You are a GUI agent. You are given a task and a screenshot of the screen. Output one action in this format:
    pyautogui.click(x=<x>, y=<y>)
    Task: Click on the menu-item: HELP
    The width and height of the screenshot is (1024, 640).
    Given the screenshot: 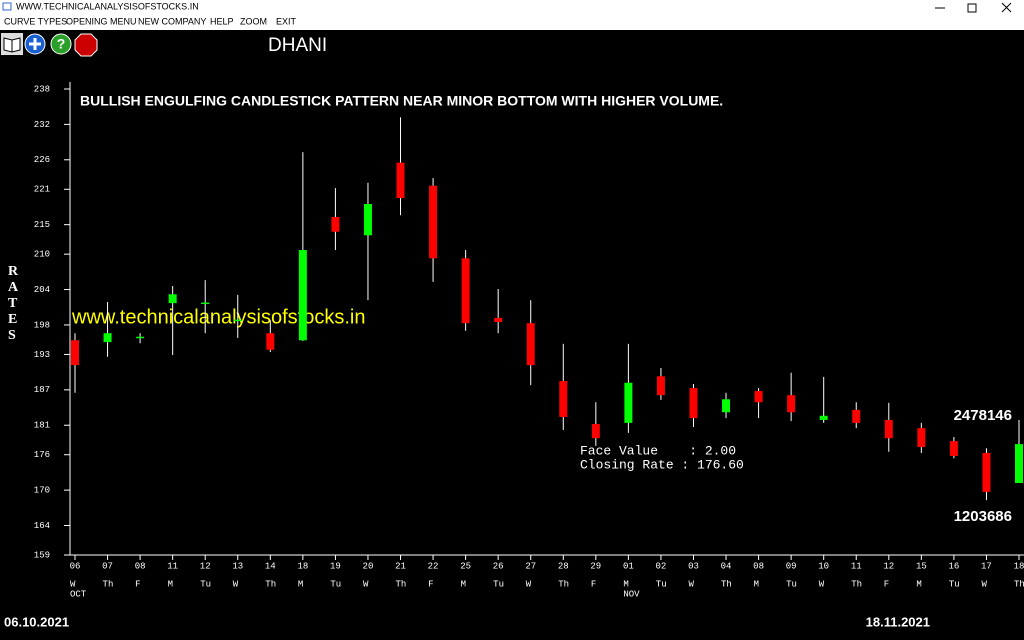 What is the action you would take?
    pyautogui.click(x=222, y=21)
    